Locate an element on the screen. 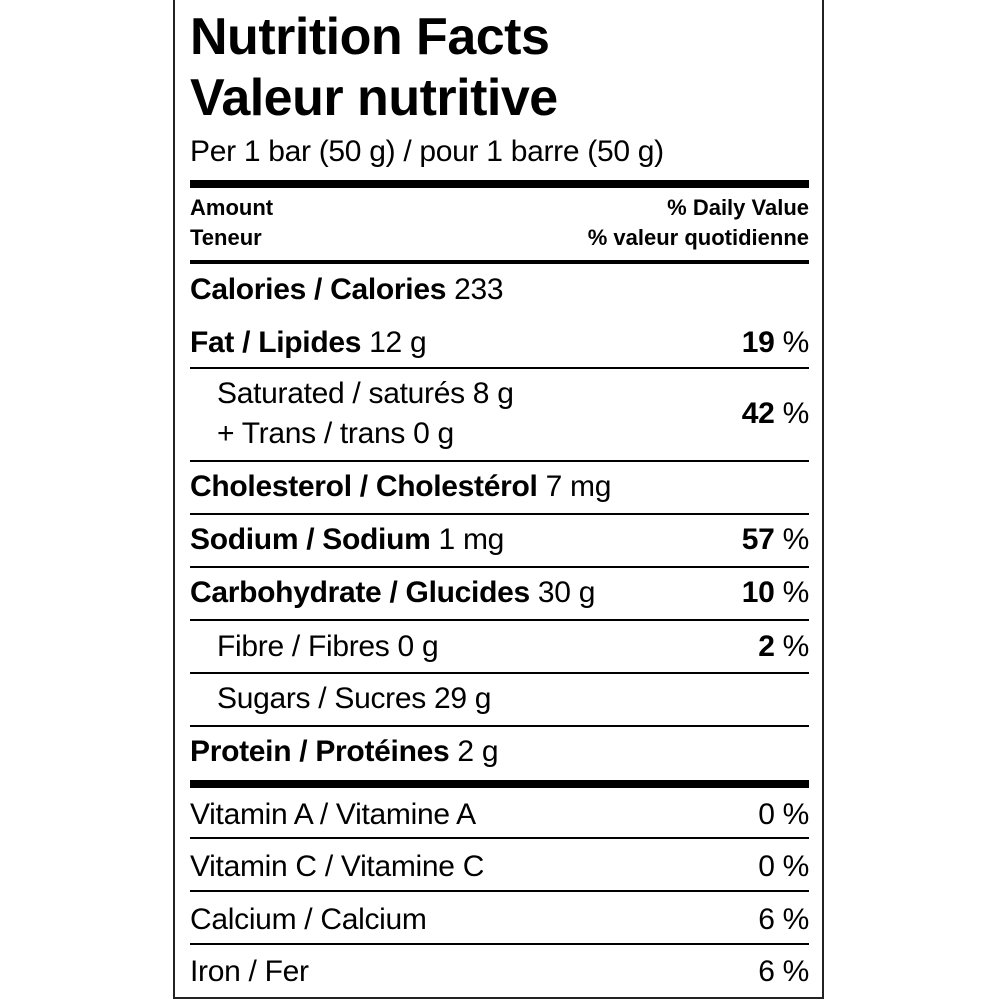  fat-label: Fat / Lipides is located at coordinates (276, 342).